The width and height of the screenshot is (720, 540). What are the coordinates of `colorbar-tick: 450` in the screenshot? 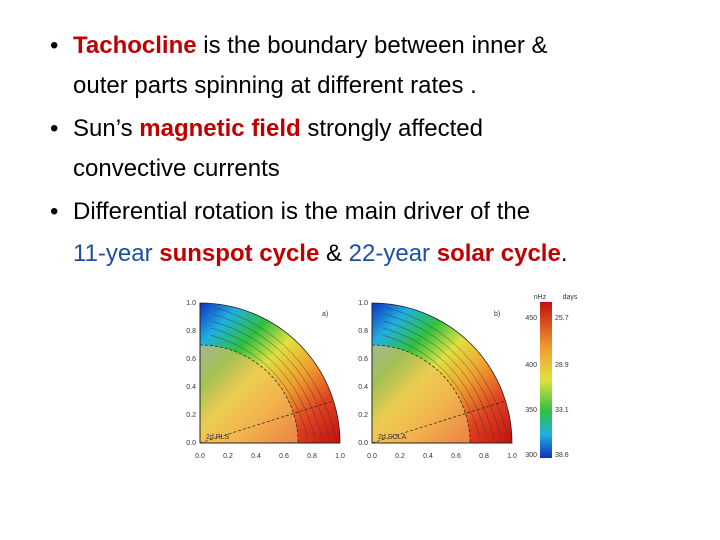 It's located at (531, 318).